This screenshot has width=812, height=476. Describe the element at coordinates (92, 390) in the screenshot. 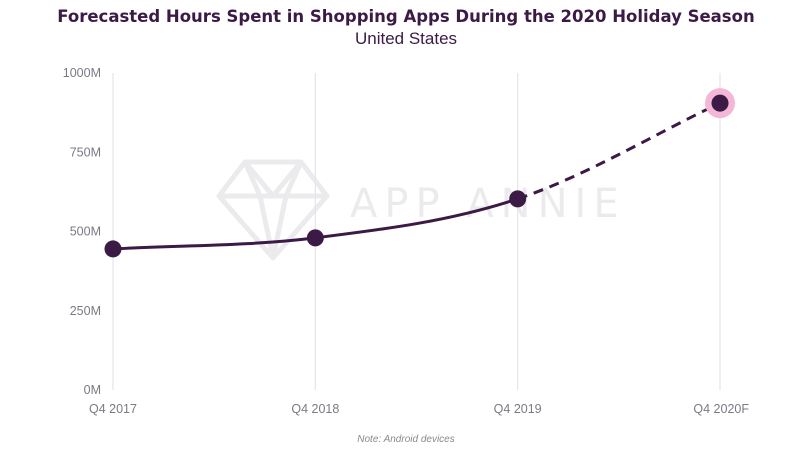

I see `y-tick-label: 0M` at that location.